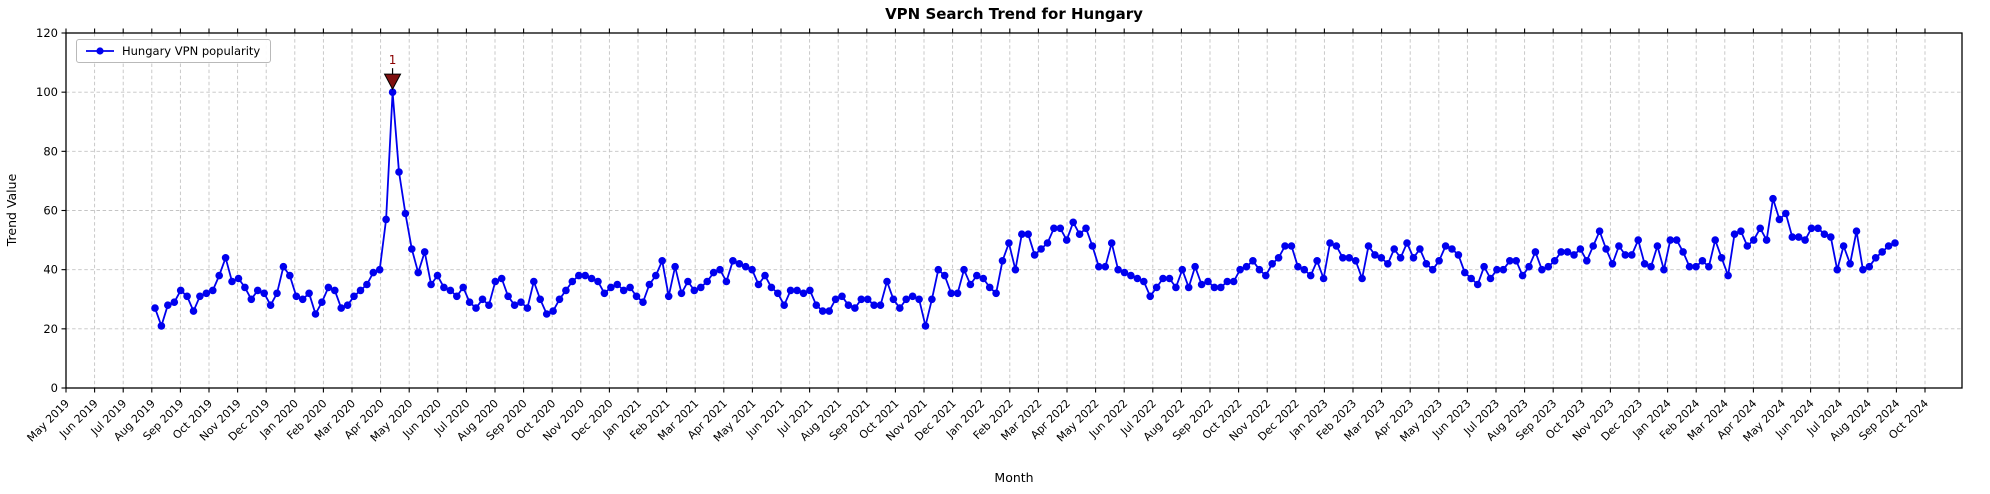  I want to click on y-axis-title: Trend Value, so click(11, 210).